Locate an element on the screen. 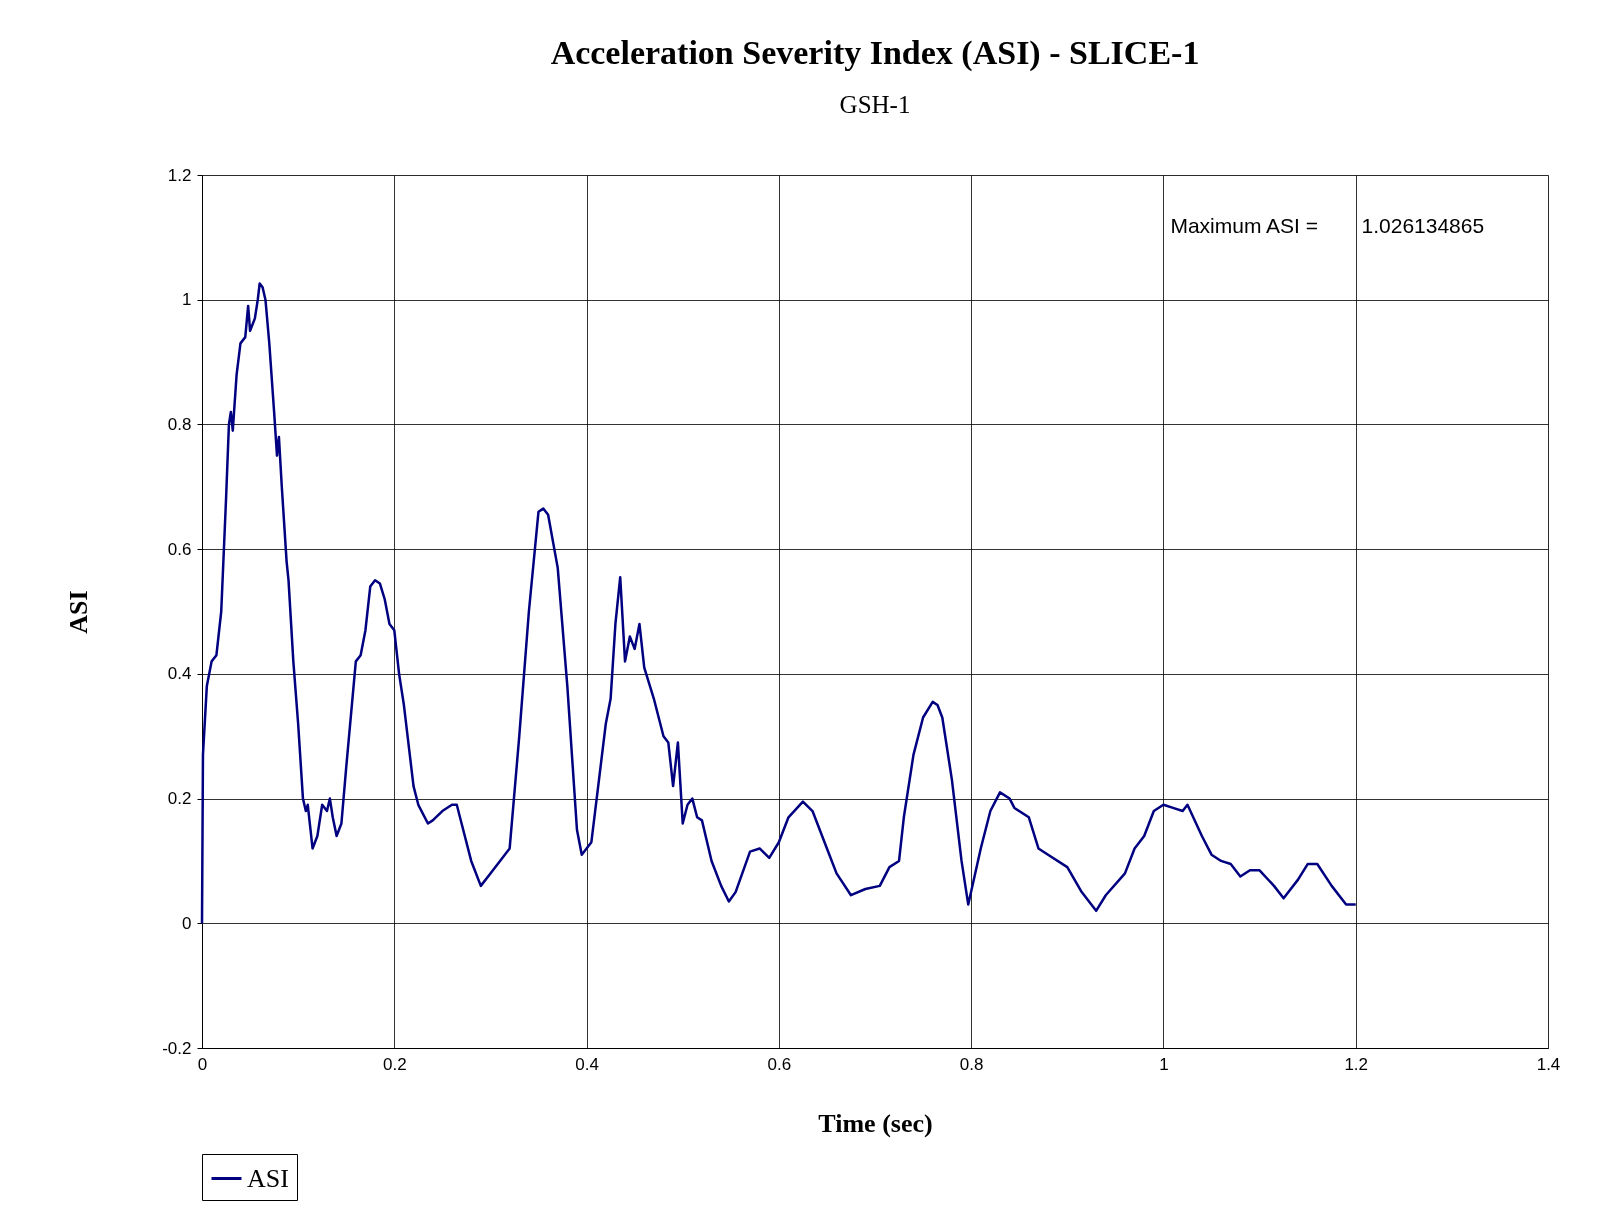 Image resolution: width=1608 pixels, height=1210 pixels. y-tick-label: 0.6 is located at coordinates (179, 549).